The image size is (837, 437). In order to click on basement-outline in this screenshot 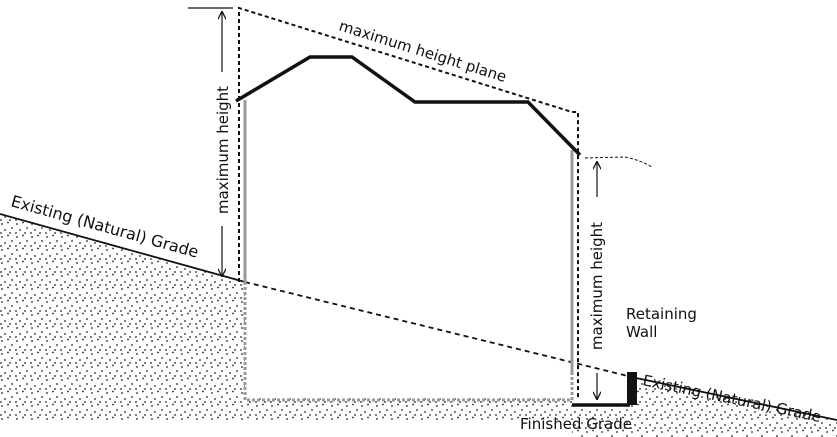, I will do `click(408, 342)`.